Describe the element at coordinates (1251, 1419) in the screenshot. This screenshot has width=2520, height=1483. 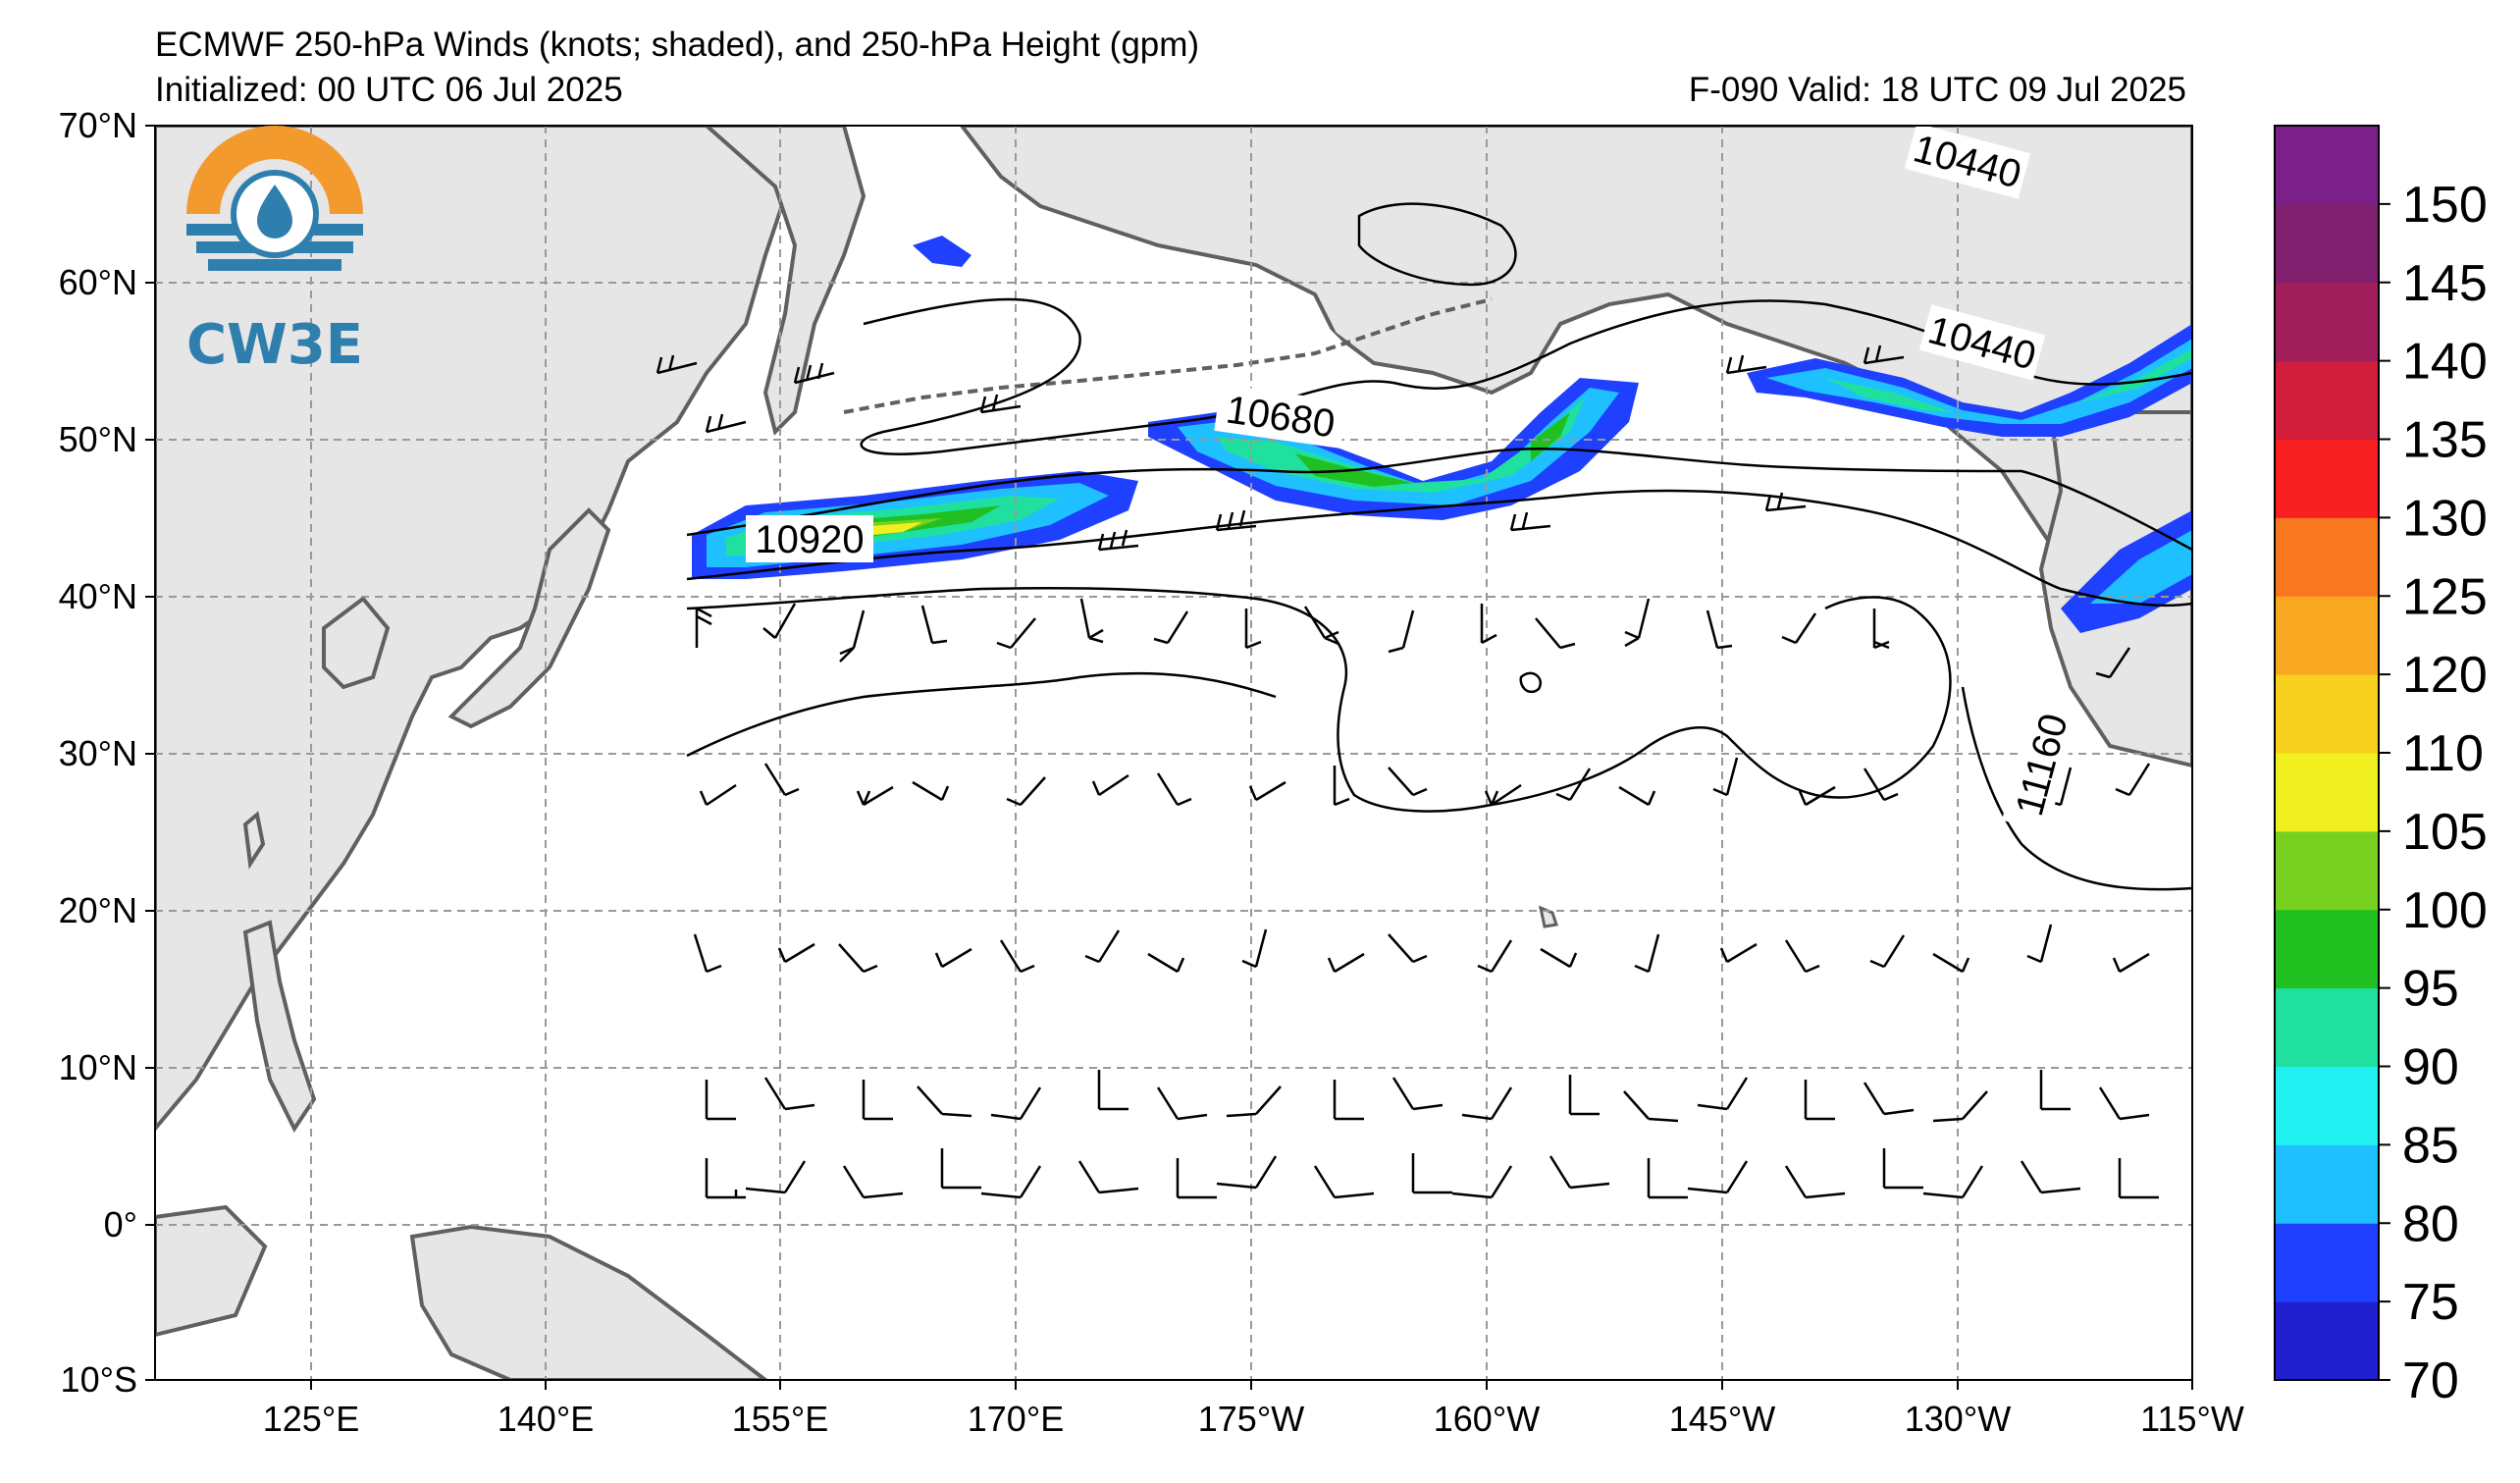
I see `svg-text: 175°W` at that location.